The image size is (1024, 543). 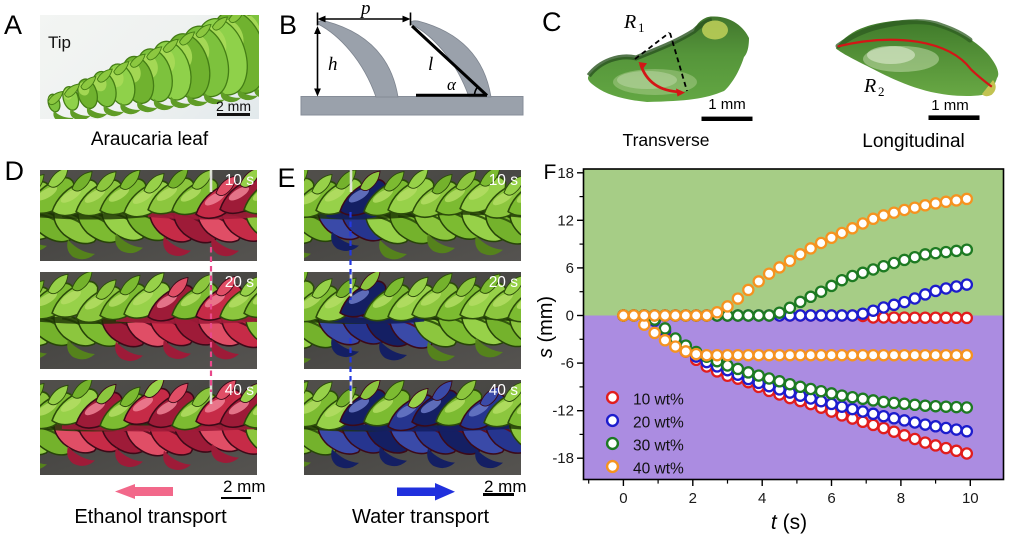 I want to click on svg-text: l, so click(x=430, y=64).